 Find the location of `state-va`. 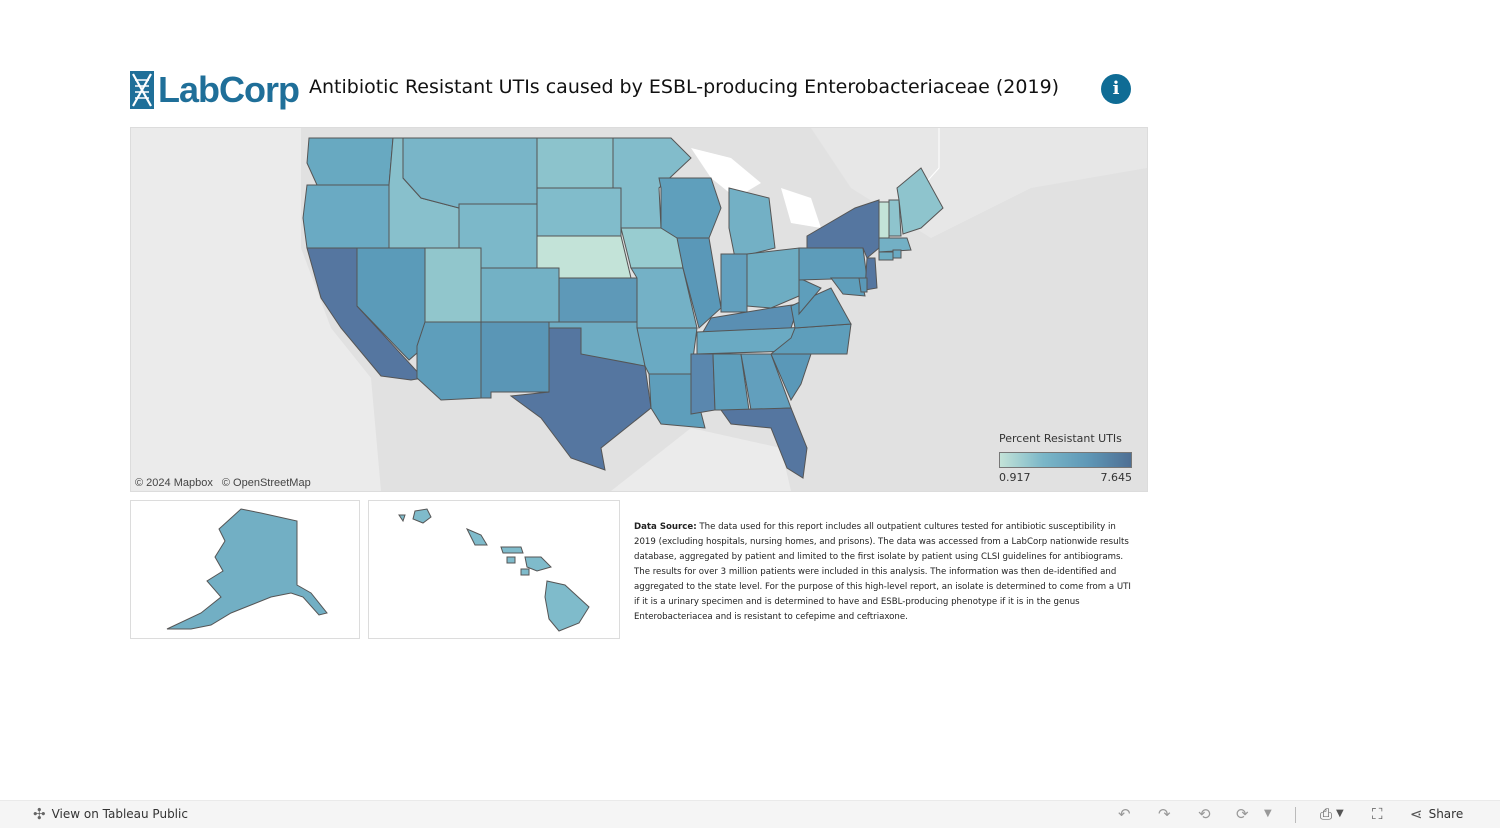

state-va is located at coordinates (821, 308).